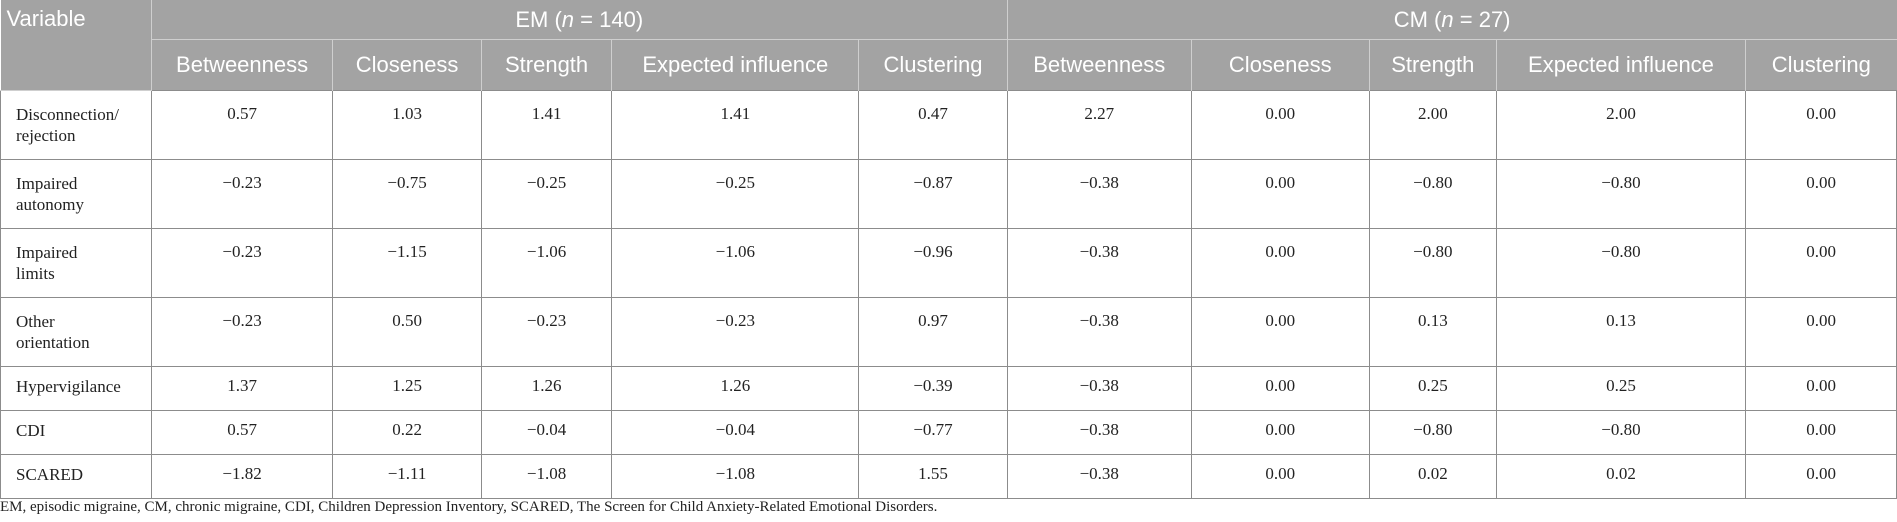 The image size is (1897, 522). What do you see at coordinates (1620, 65) in the screenshot?
I see `cm-expected-influence-header: Expected influence` at bounding box center [1620, 65].